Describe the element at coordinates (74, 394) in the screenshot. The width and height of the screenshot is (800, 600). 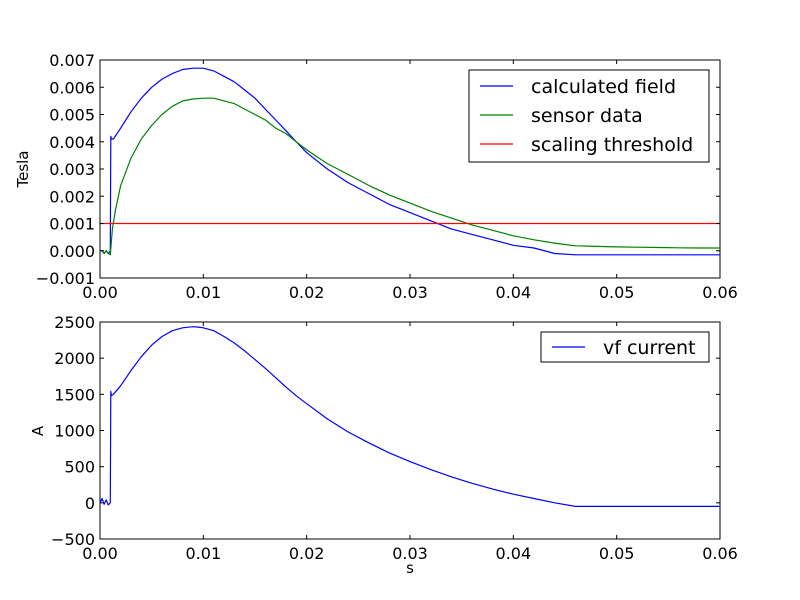
I see `y-tick-label: 1500` at that location.